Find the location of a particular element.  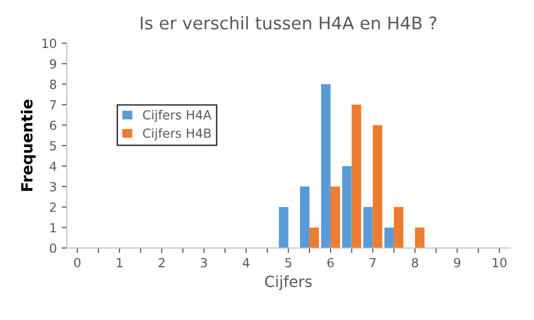

x-tick-label: 5 is located at coordinates (288, 263).